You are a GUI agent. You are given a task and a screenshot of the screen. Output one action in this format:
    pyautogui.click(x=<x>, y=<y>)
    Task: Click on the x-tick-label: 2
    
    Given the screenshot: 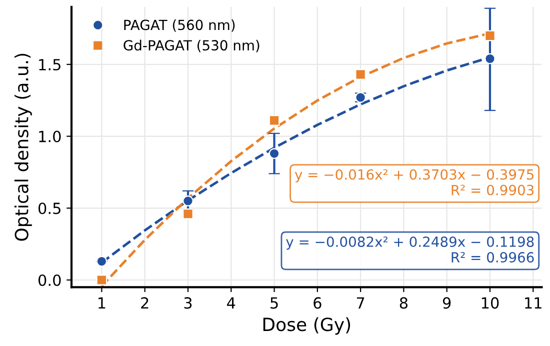 What is the action you would take?
    pyautogui.click(x=144, y=303)
    